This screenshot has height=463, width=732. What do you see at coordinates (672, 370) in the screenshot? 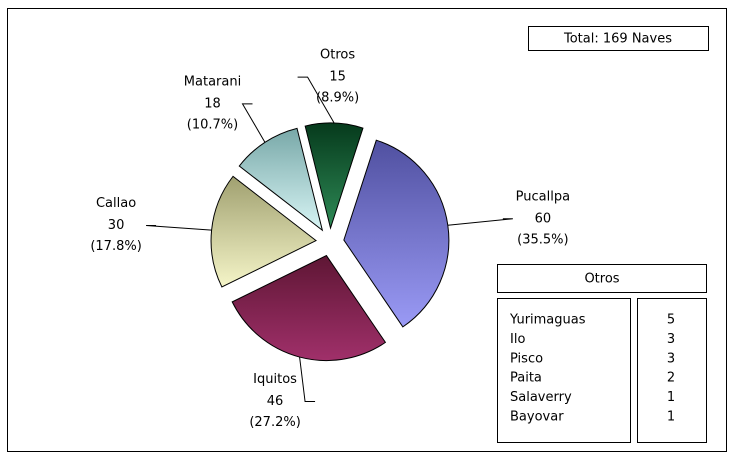
I see `others-values-box` at bounding box center [672, 370].